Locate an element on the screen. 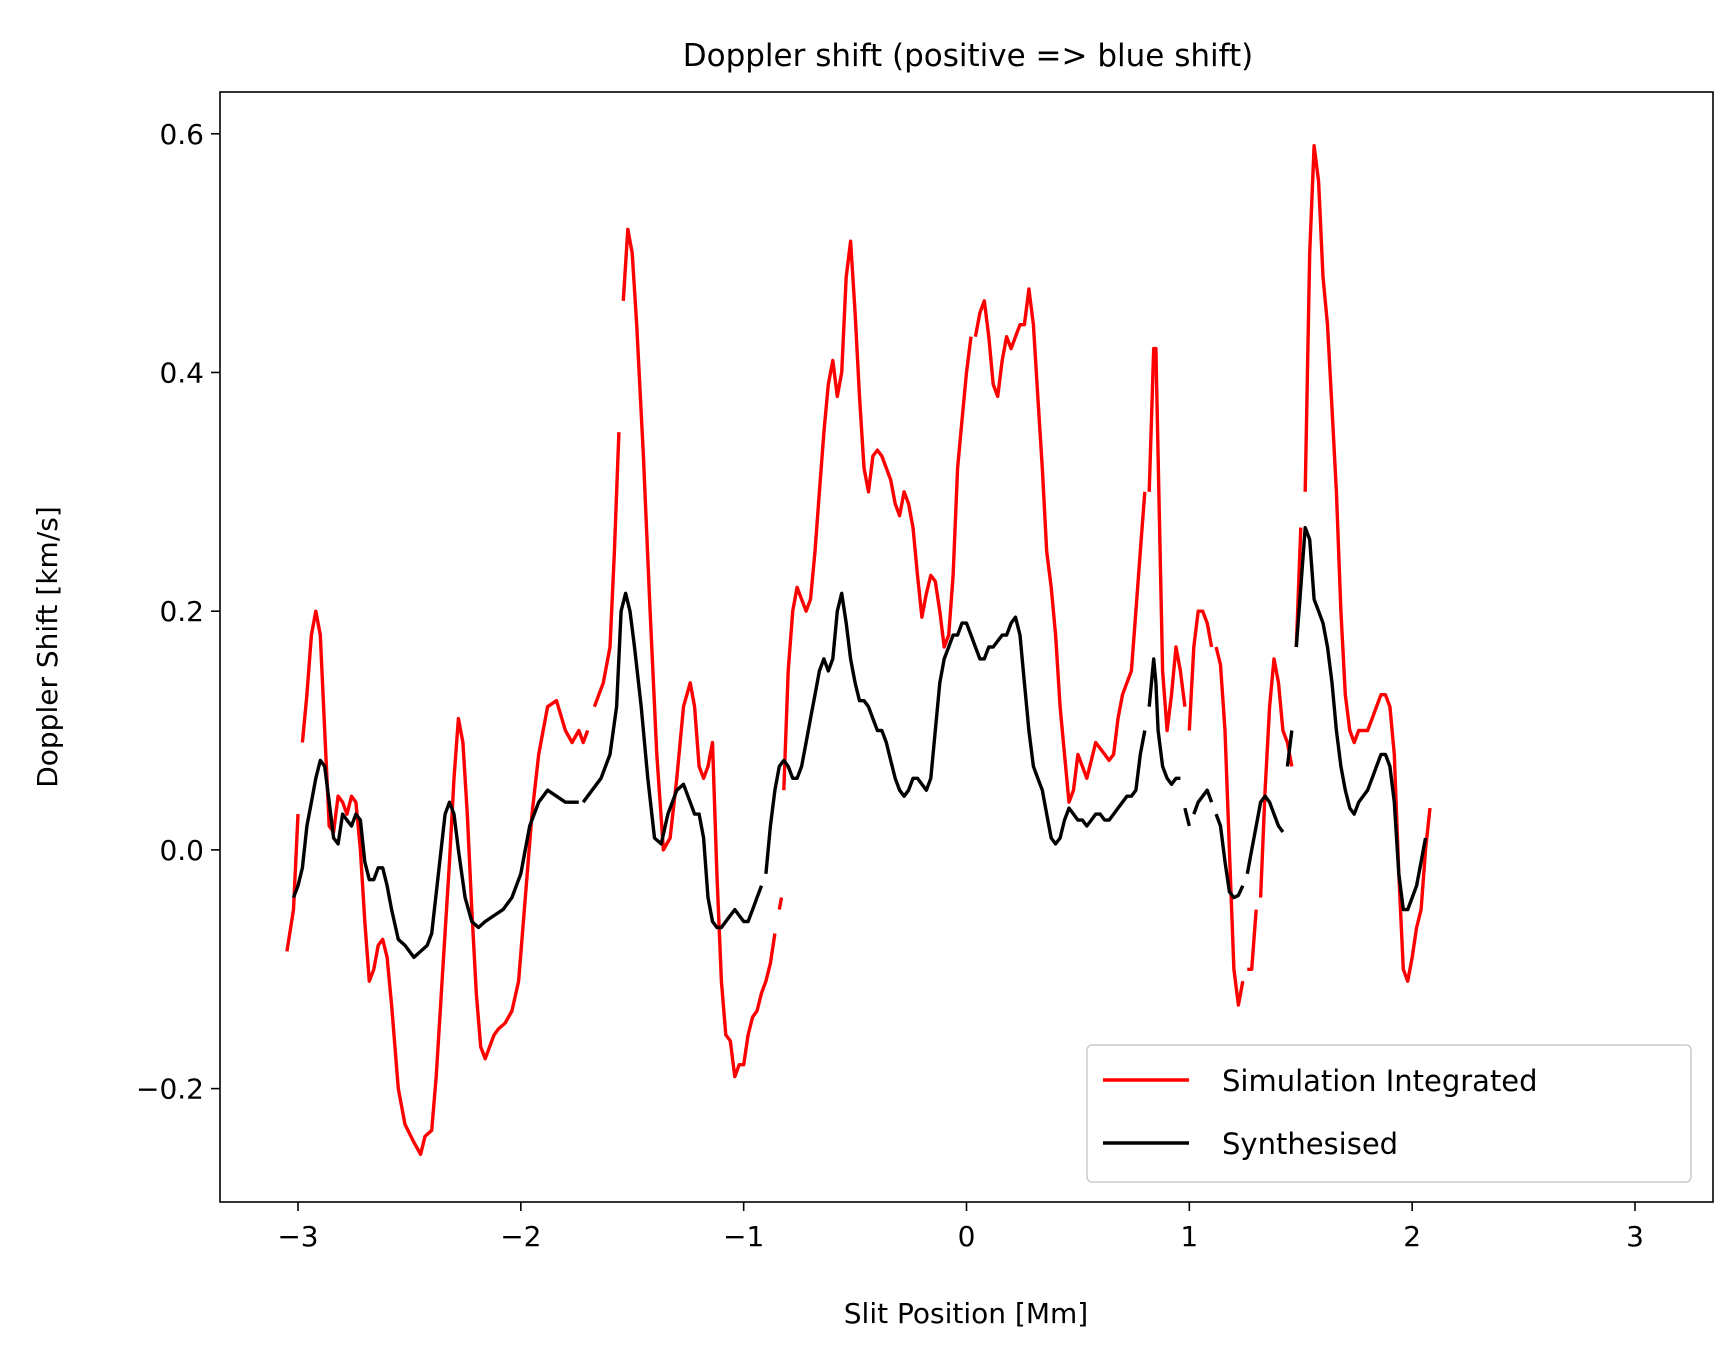 The width and height of the screenshot is (1736, 1361). legend-label-synthesised: Synthesised is located at coordinates (1310, 1144).